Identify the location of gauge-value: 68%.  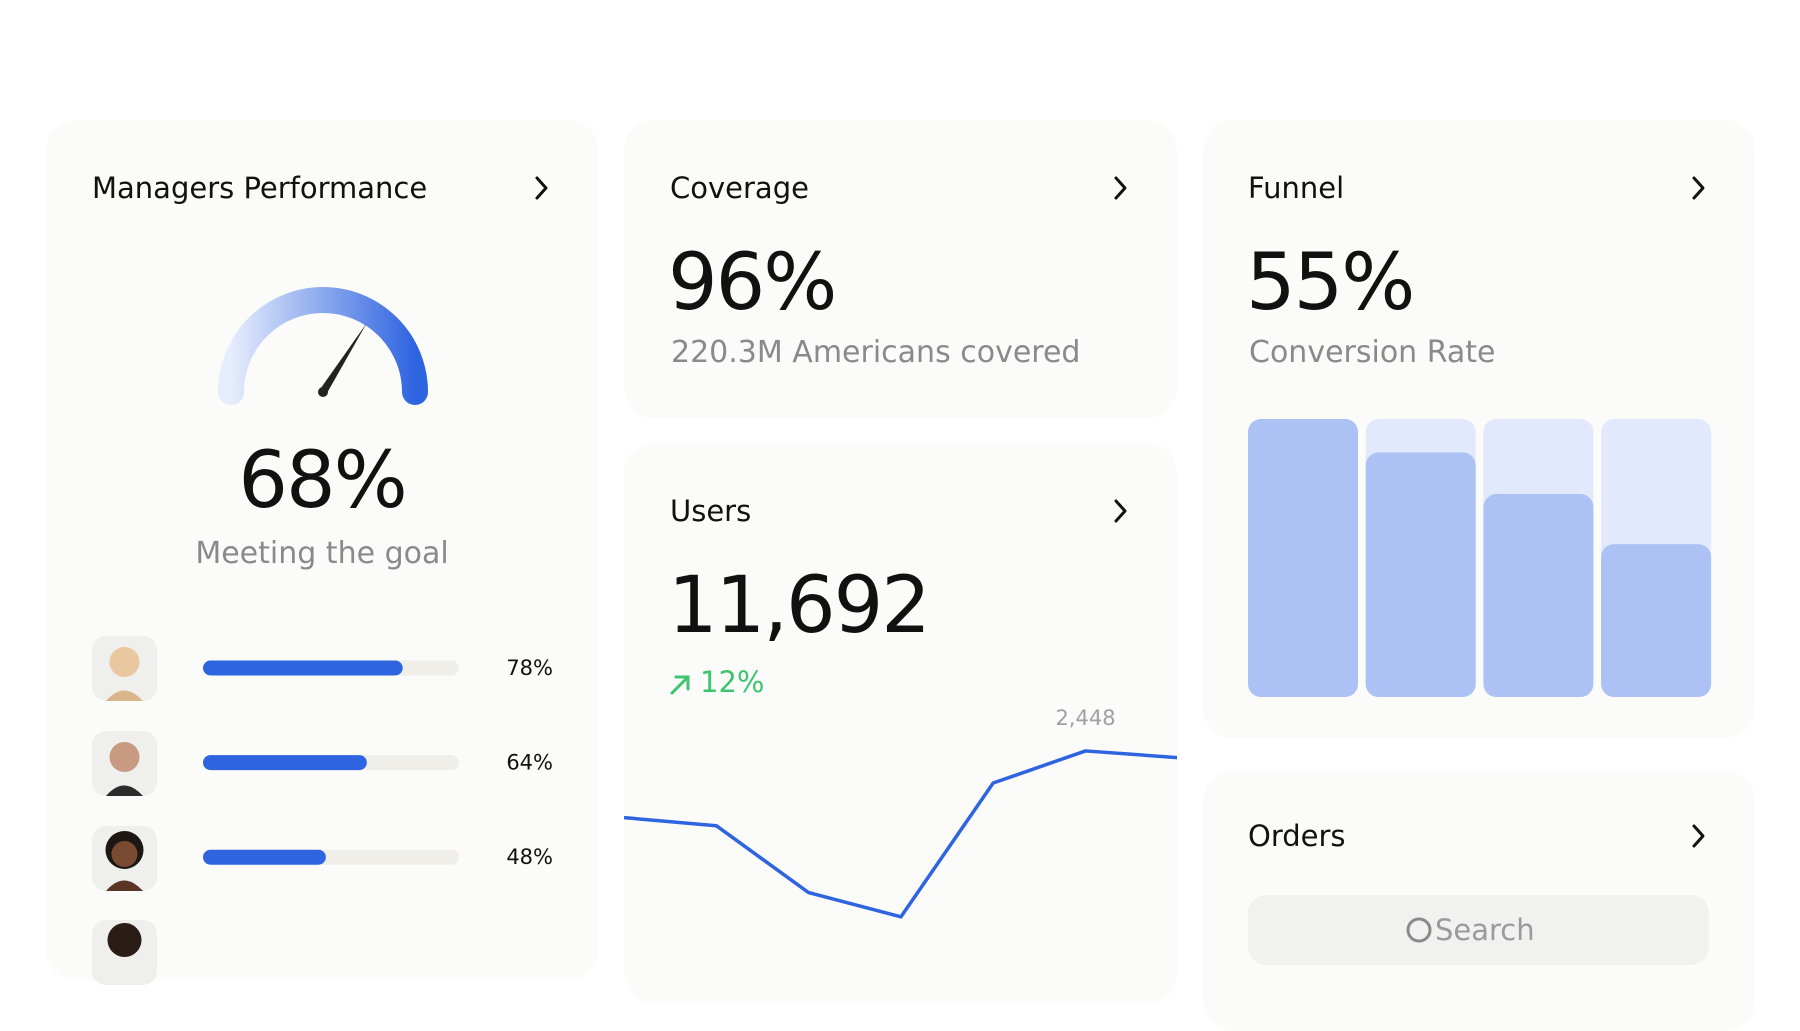
(322, 481).